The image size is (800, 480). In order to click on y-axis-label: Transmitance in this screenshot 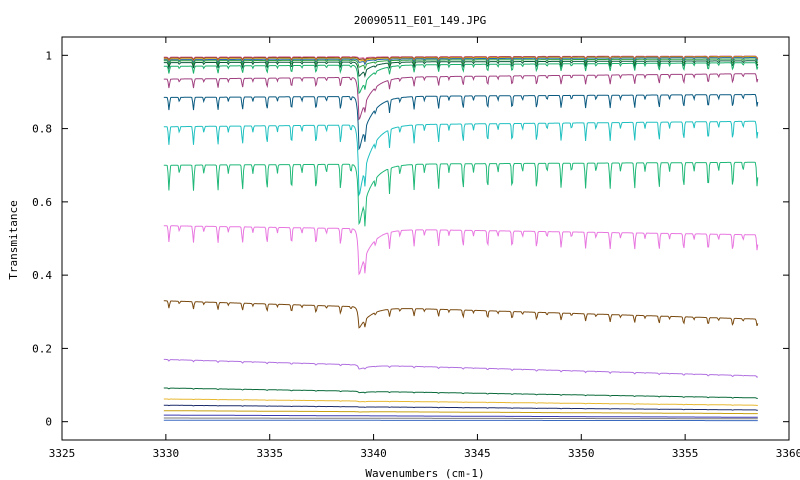, I will do `click(13, 239)`.